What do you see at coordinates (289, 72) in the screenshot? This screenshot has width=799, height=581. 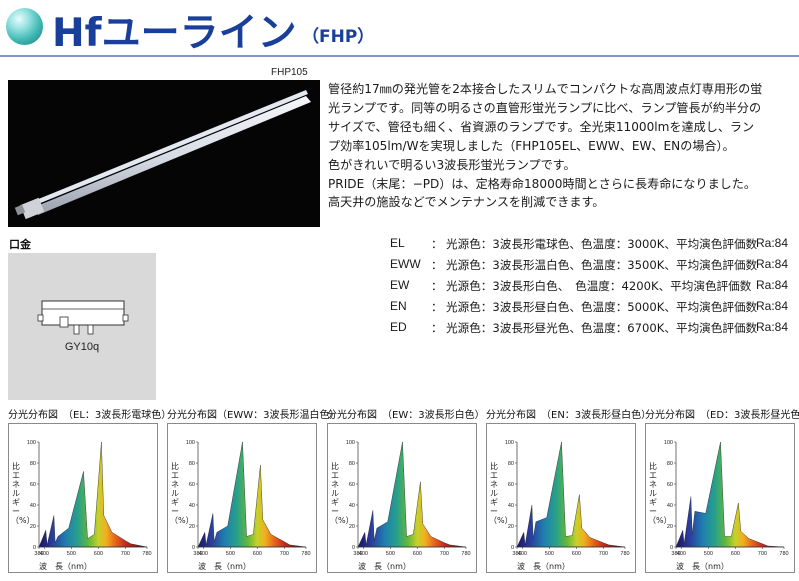 I see `model-label: FHP105` at bounding box center [289, 72].